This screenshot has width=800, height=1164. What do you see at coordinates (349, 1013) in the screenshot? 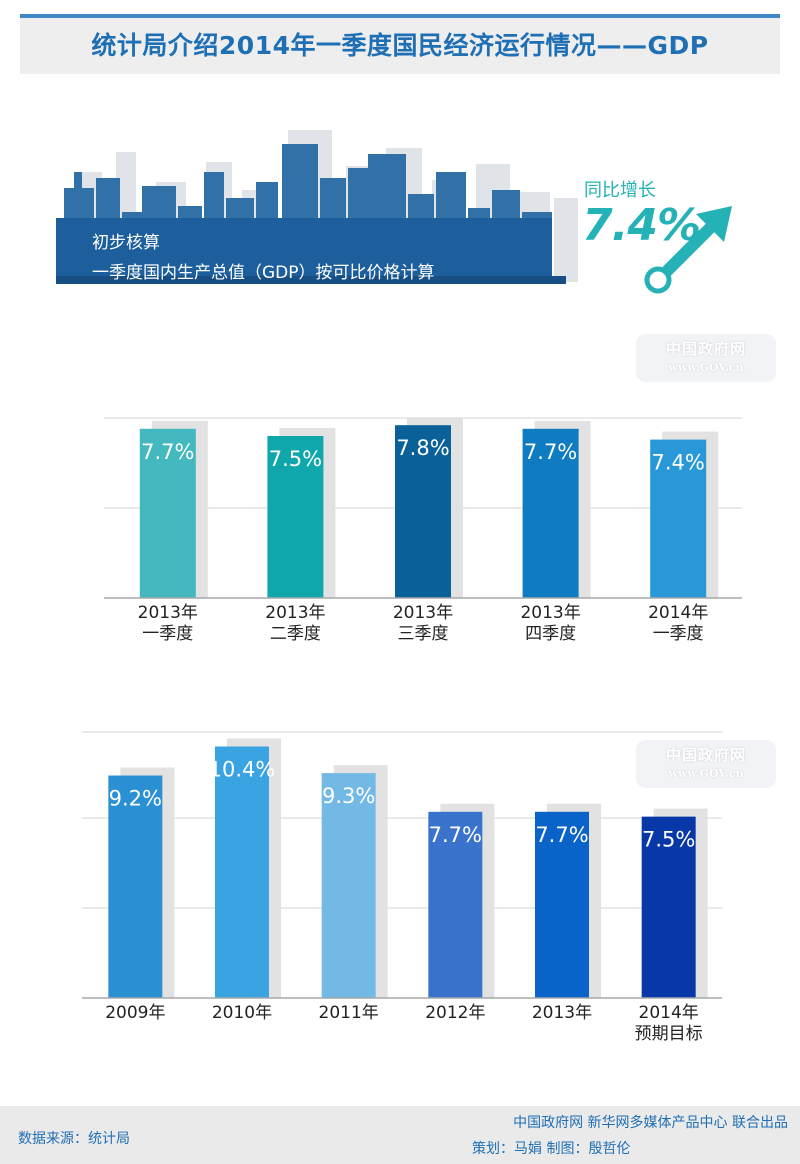
I see `category-label: 2011年` at bounding box center [349, 1013].